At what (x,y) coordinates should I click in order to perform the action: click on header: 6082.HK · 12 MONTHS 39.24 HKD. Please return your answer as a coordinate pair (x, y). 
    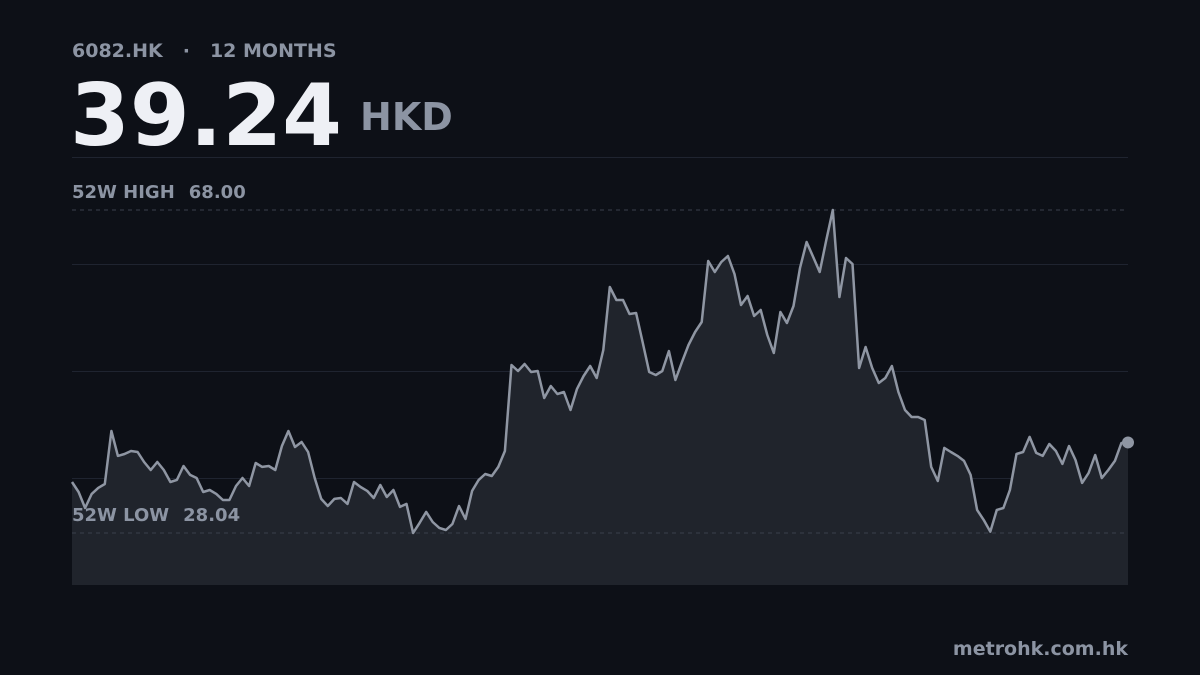
    Looking at the image, I should click on (261, 103).